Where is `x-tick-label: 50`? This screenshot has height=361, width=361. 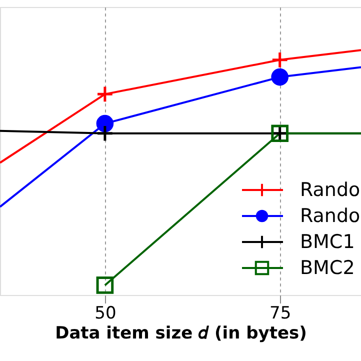
x-tick-label: 50 is located at coordinates (105, 314).